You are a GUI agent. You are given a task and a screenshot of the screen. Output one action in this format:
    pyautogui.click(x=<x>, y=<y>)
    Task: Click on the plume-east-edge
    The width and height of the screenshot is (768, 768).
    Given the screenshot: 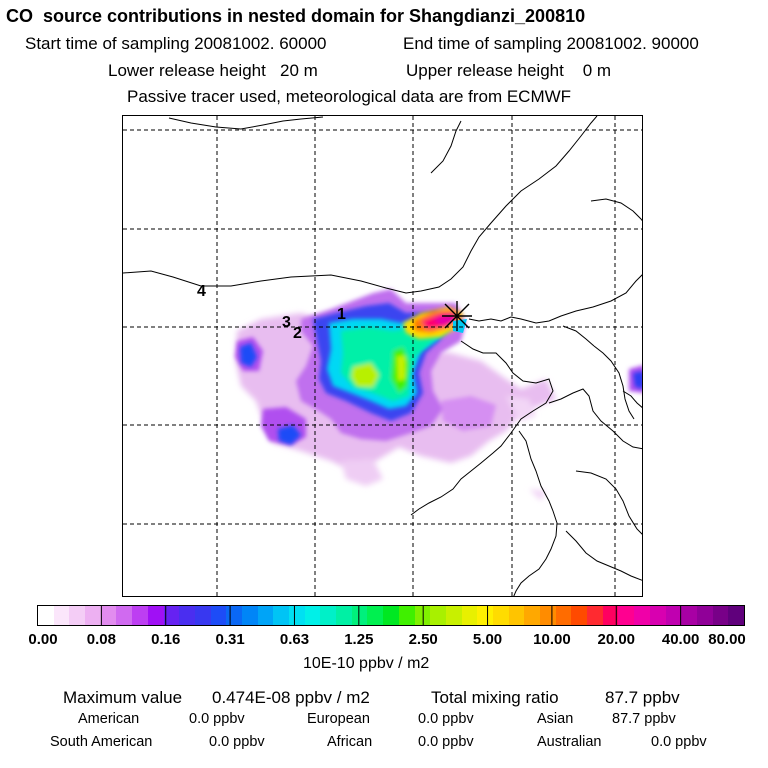 What is the action you would take?
    pyautogui.click(x=460, y=326)
    